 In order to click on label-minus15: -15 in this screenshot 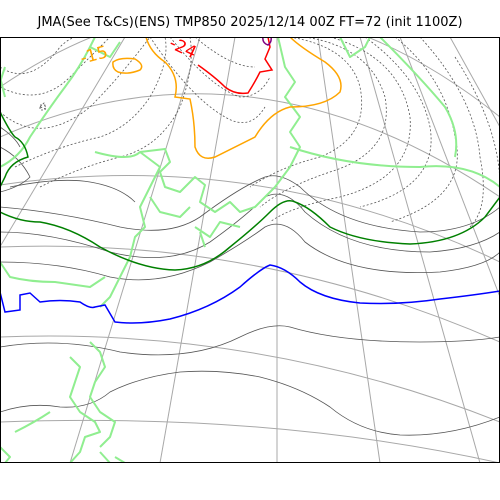, I will do `click(94, 55)`.